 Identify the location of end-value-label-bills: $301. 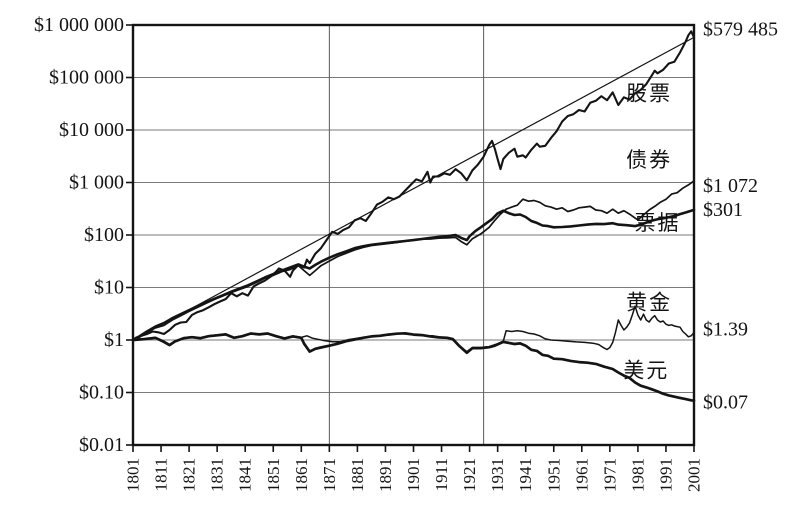
(723, 210).